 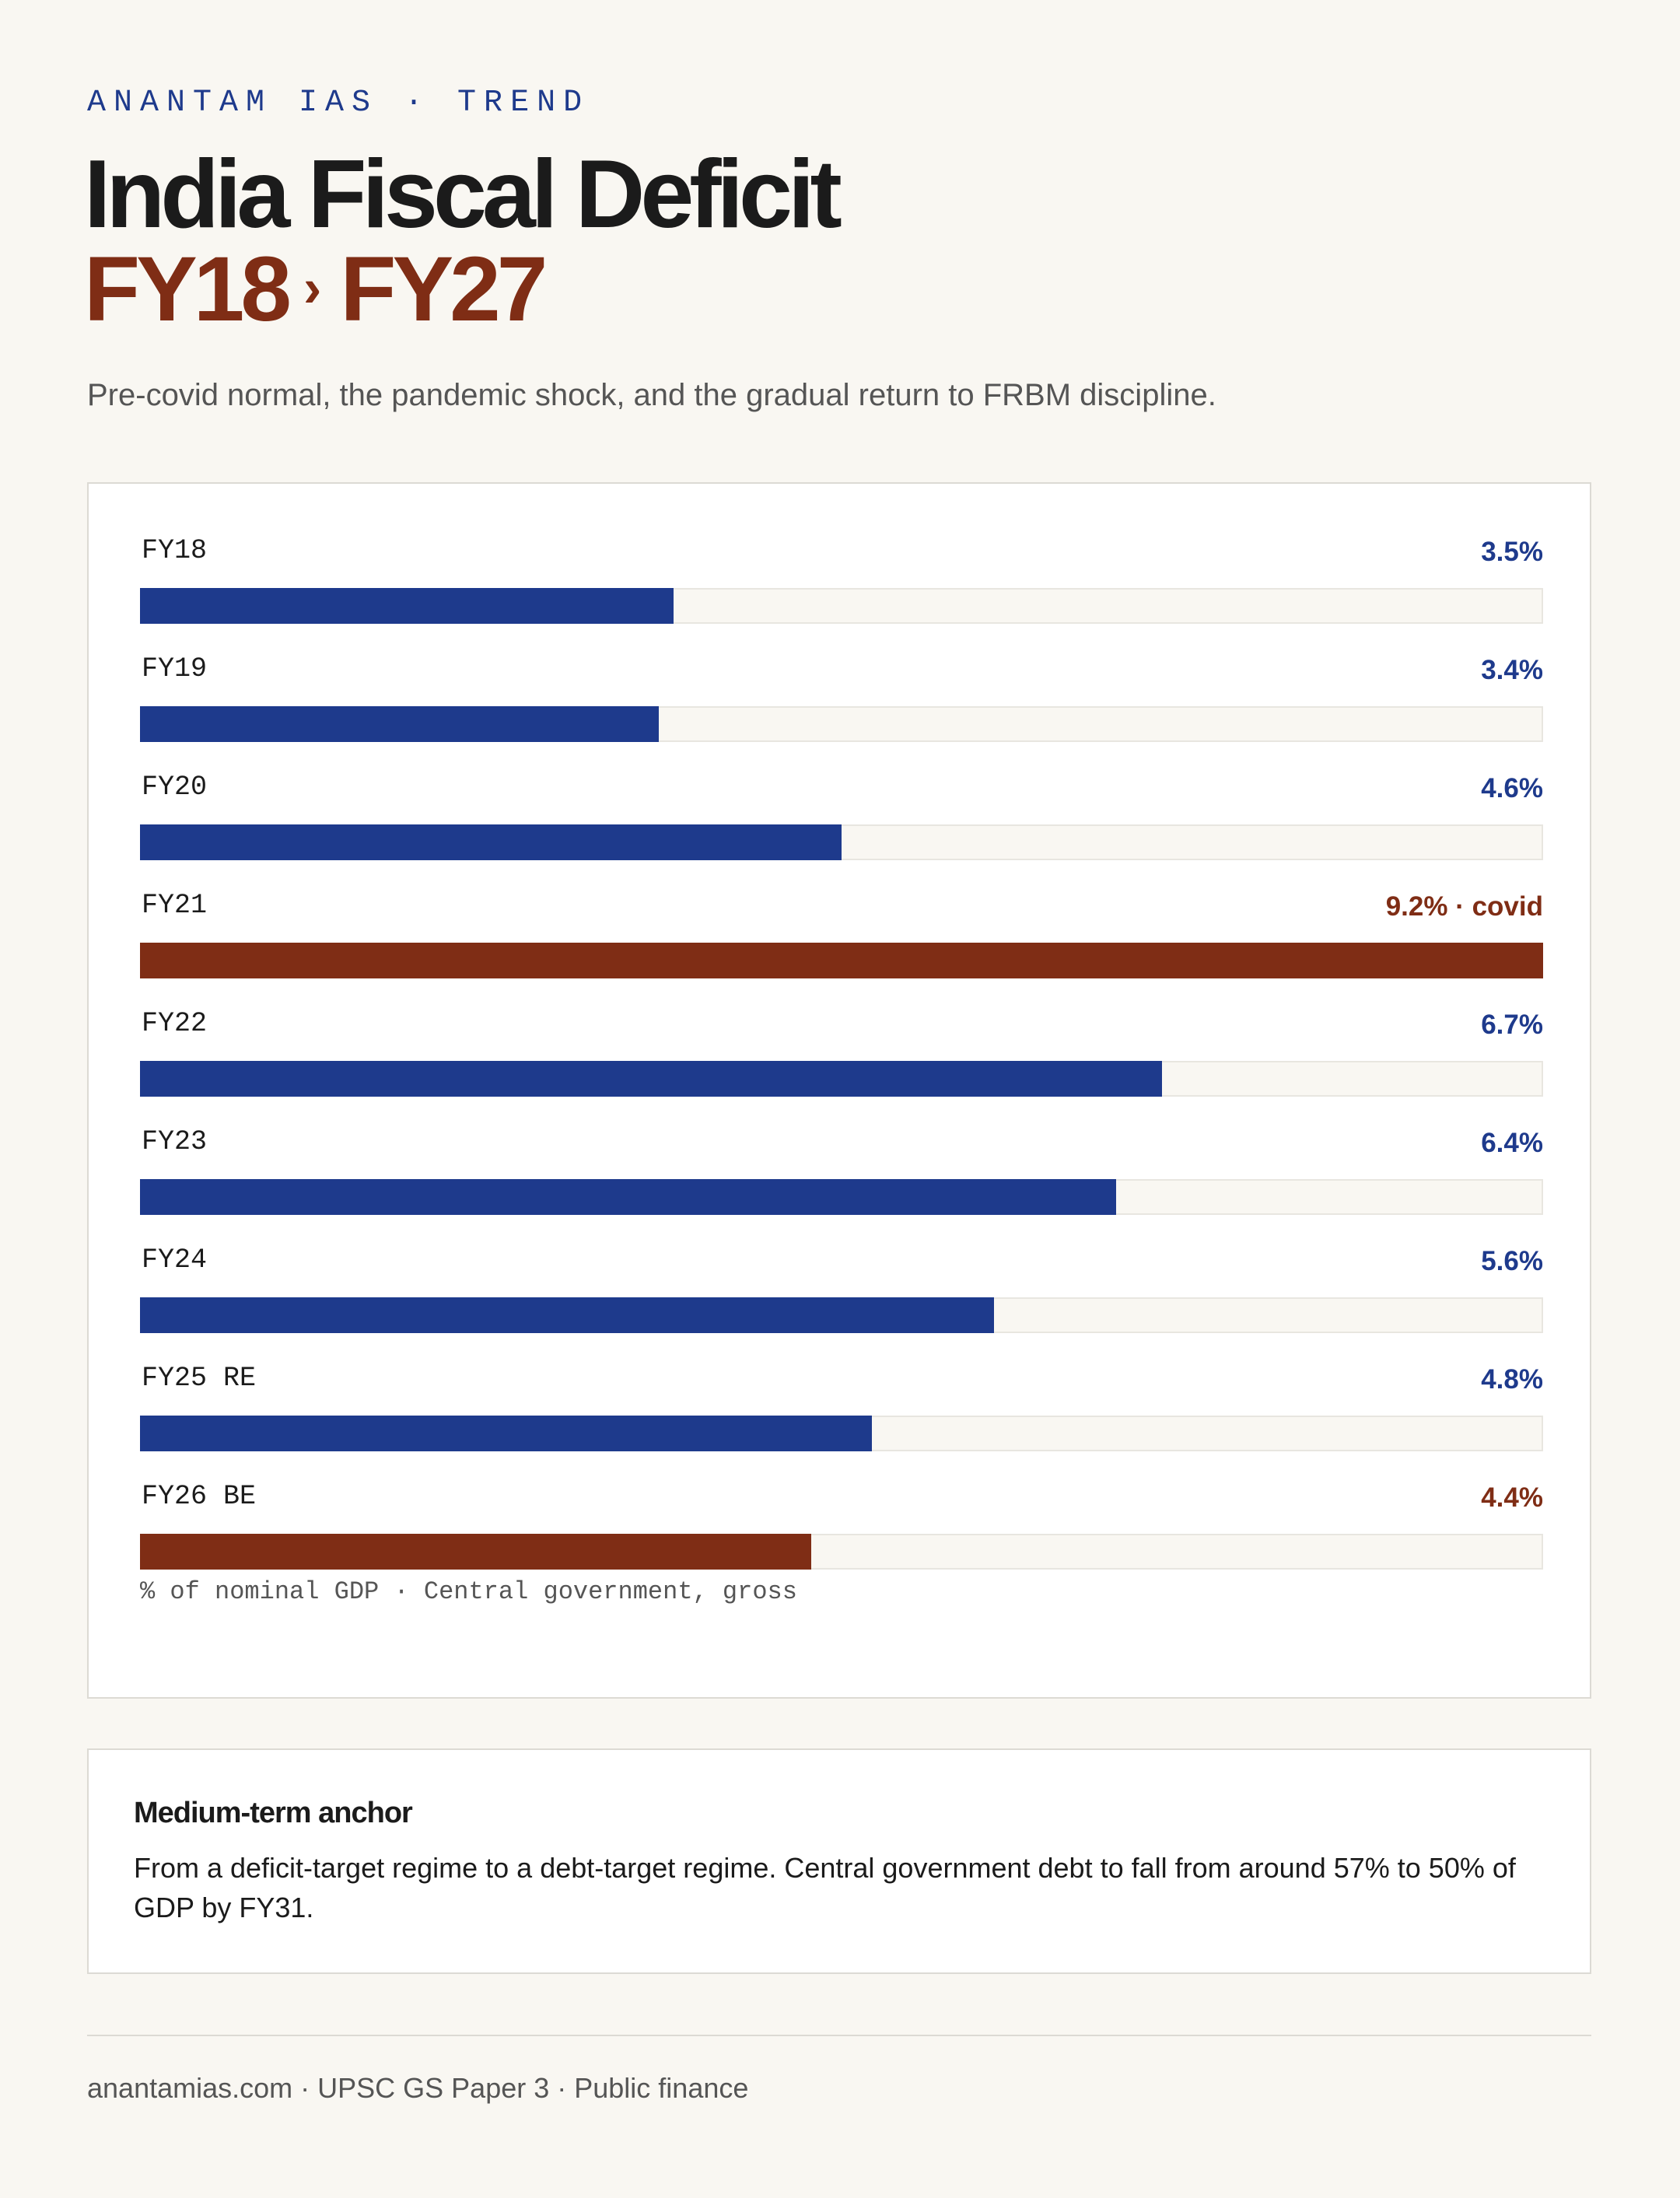 I want to click on footer-divider, so click(x=839, y=2036).